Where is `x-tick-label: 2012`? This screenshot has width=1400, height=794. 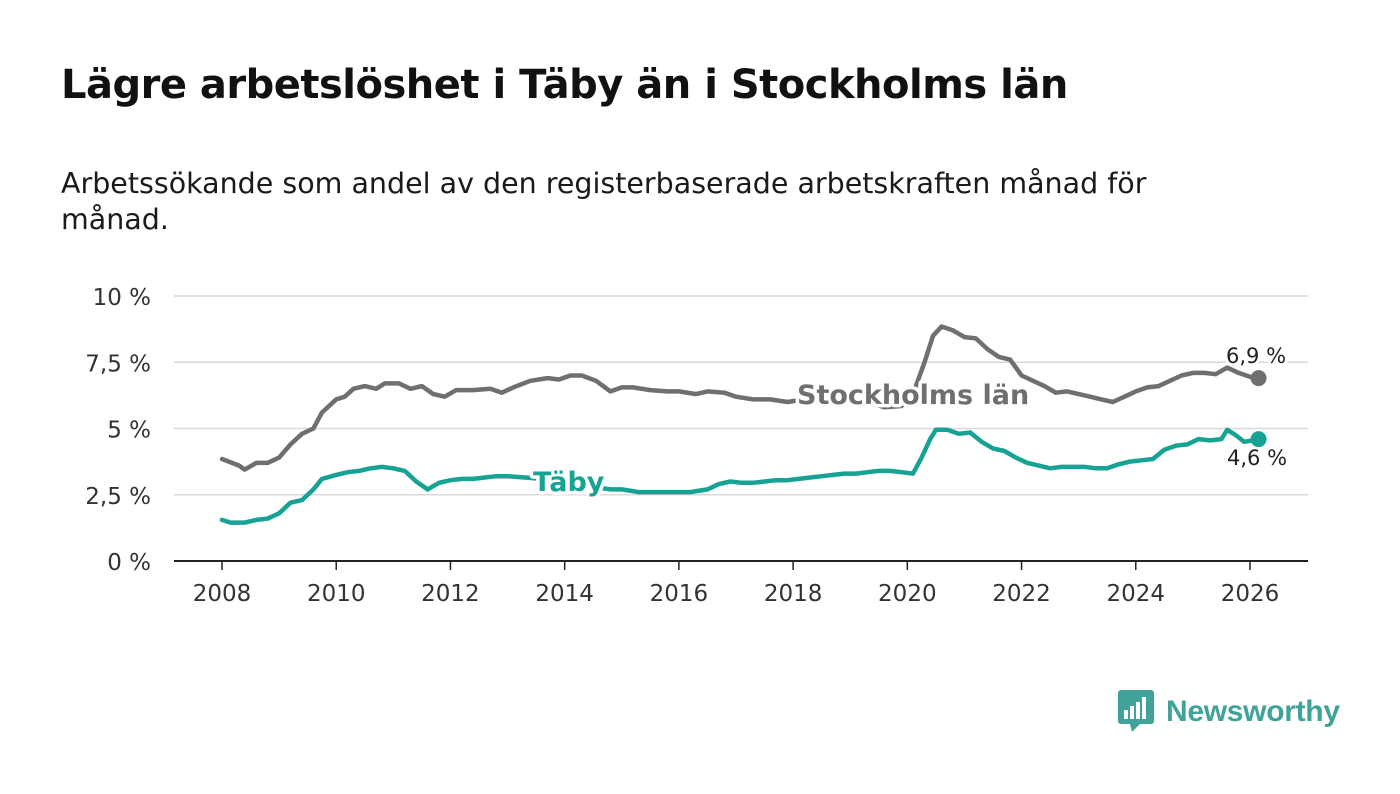 x-tick-label: 2012 is located at coordinates (450, 594).